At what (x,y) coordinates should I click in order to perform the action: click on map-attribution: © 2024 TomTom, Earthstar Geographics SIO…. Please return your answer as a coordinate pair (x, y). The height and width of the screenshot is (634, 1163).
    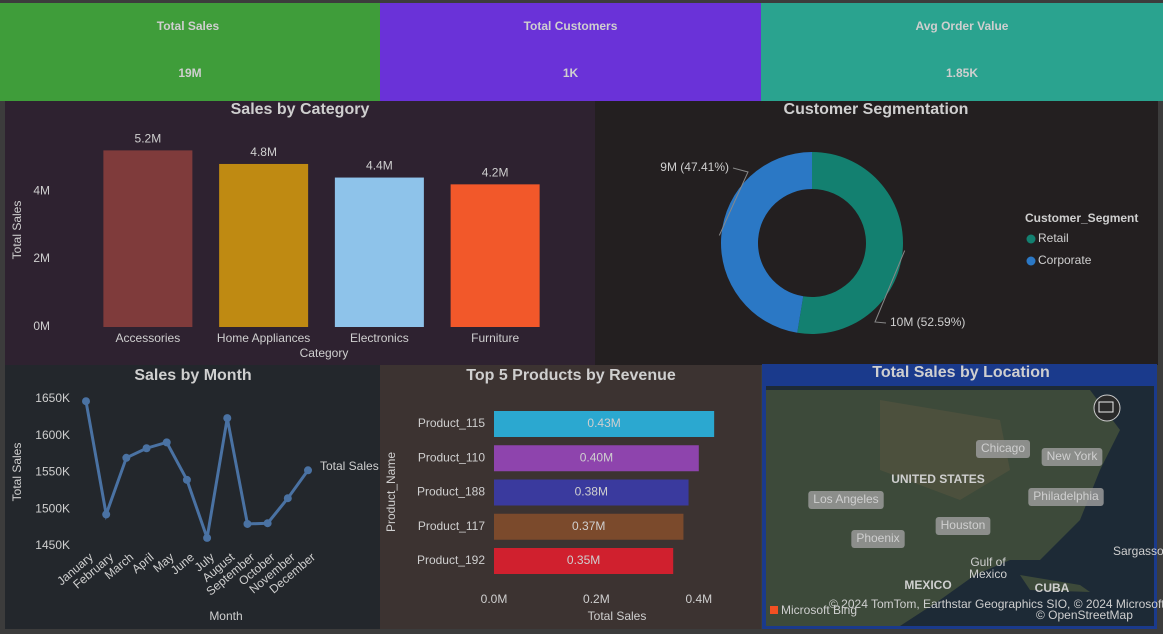
    Looking at the image, I should click on (996, 604).